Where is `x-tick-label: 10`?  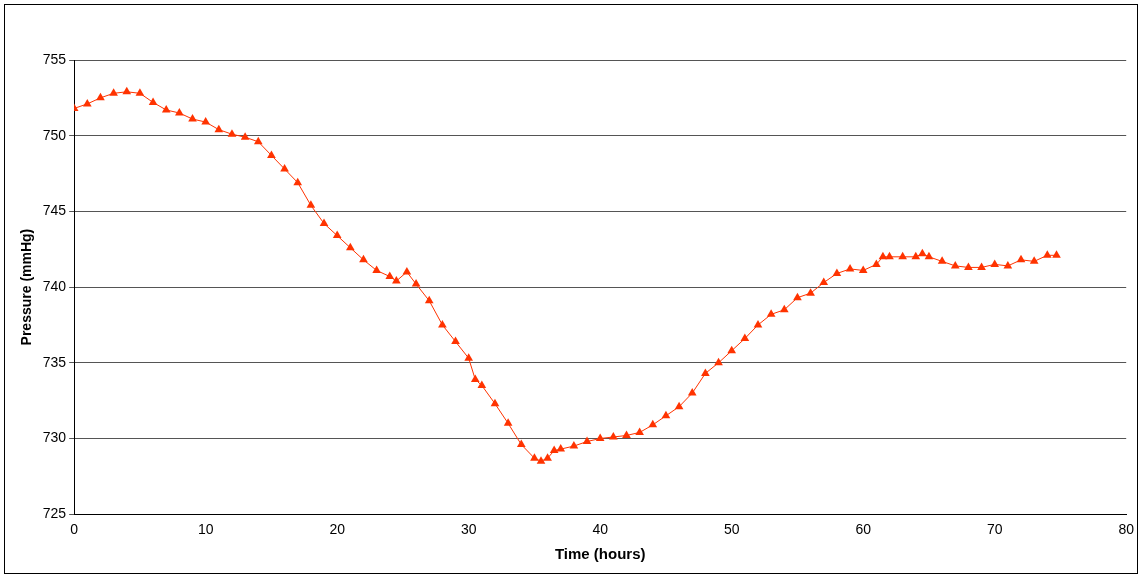 x-tick-label: 10 is located at coordinates (205, 529).